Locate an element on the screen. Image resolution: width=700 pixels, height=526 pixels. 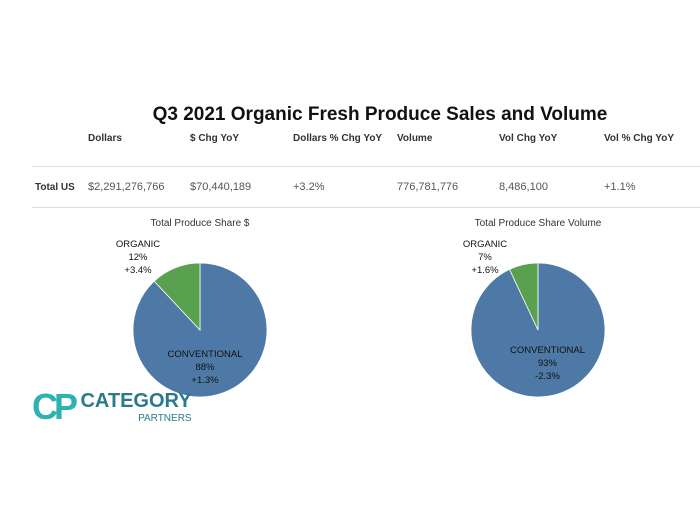
pie1-title: Total Produce Share $ is located at coordinates (200, 223).